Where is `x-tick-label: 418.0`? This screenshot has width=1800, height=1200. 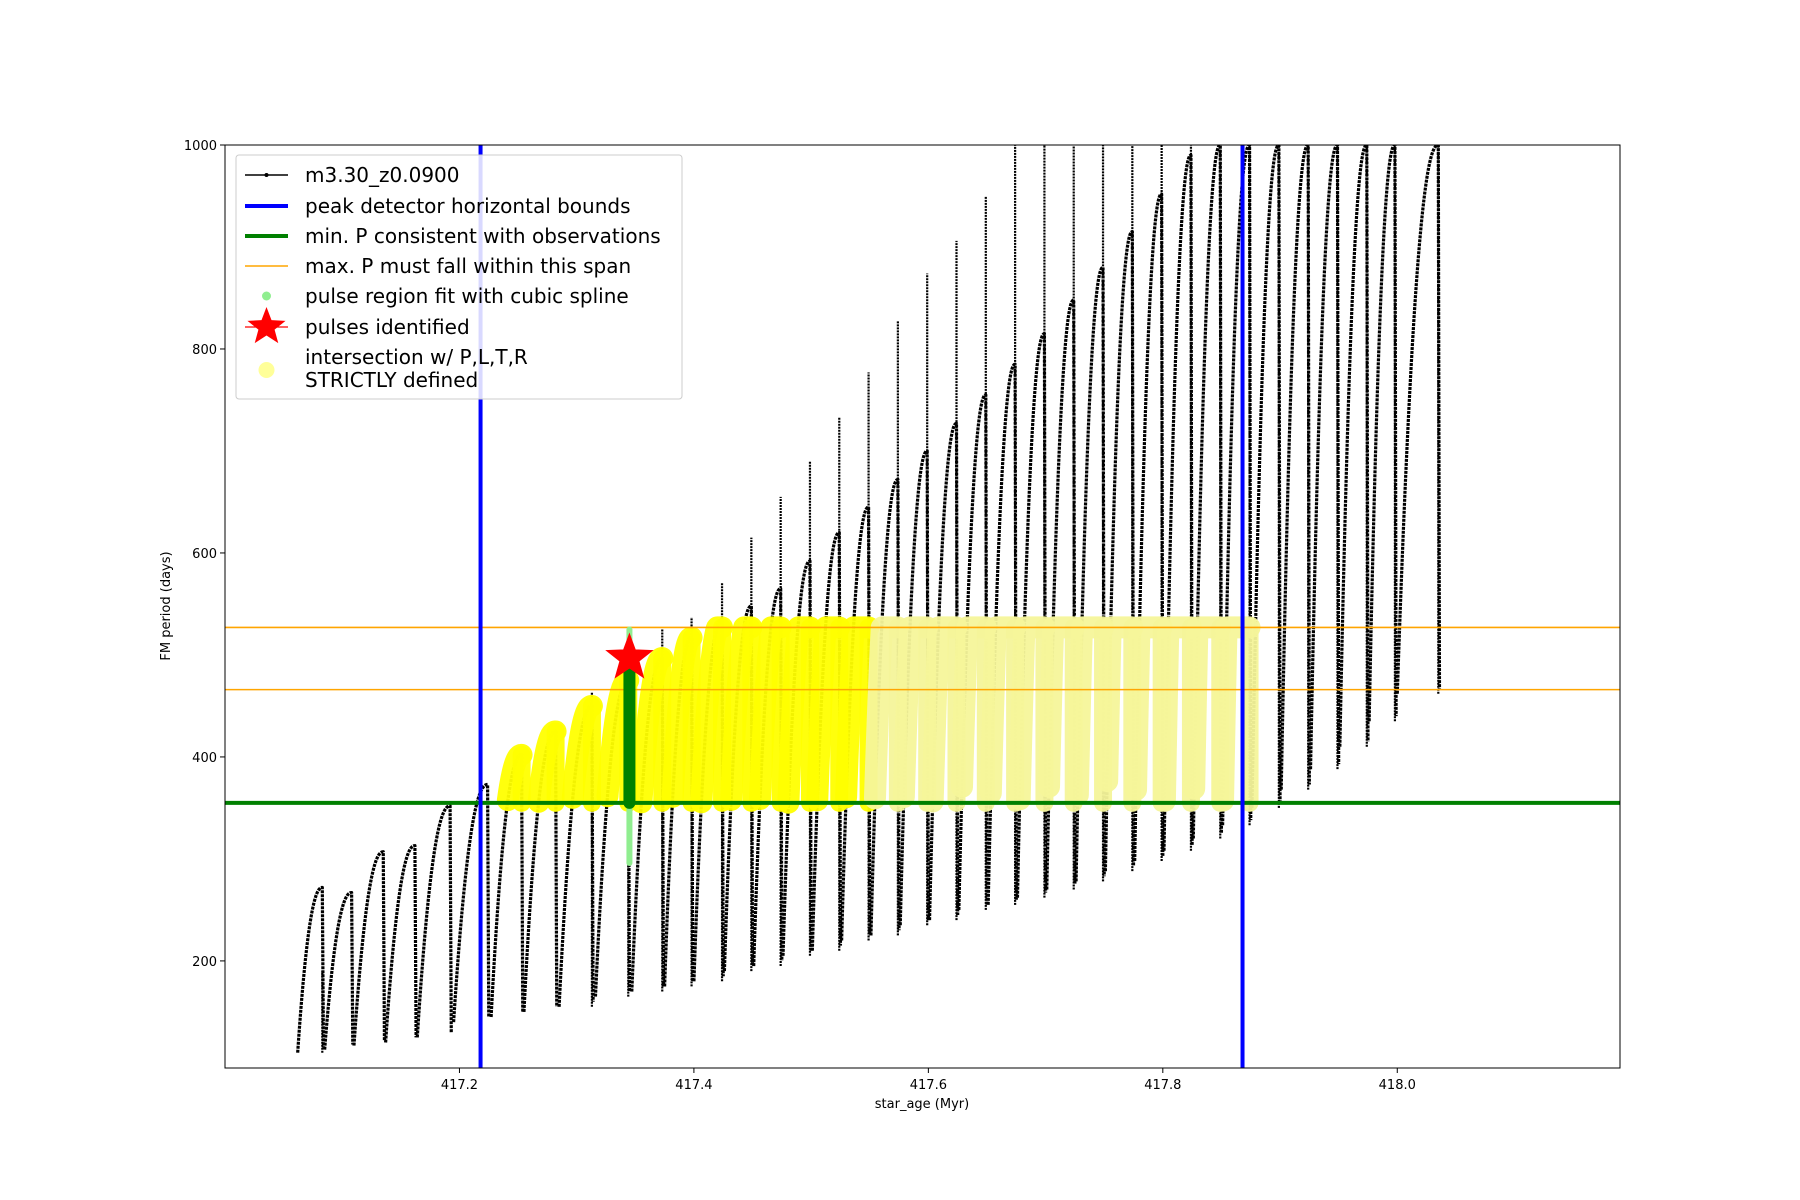 x-tick-label: 418.0 is located at coordinates (1397, 1085).